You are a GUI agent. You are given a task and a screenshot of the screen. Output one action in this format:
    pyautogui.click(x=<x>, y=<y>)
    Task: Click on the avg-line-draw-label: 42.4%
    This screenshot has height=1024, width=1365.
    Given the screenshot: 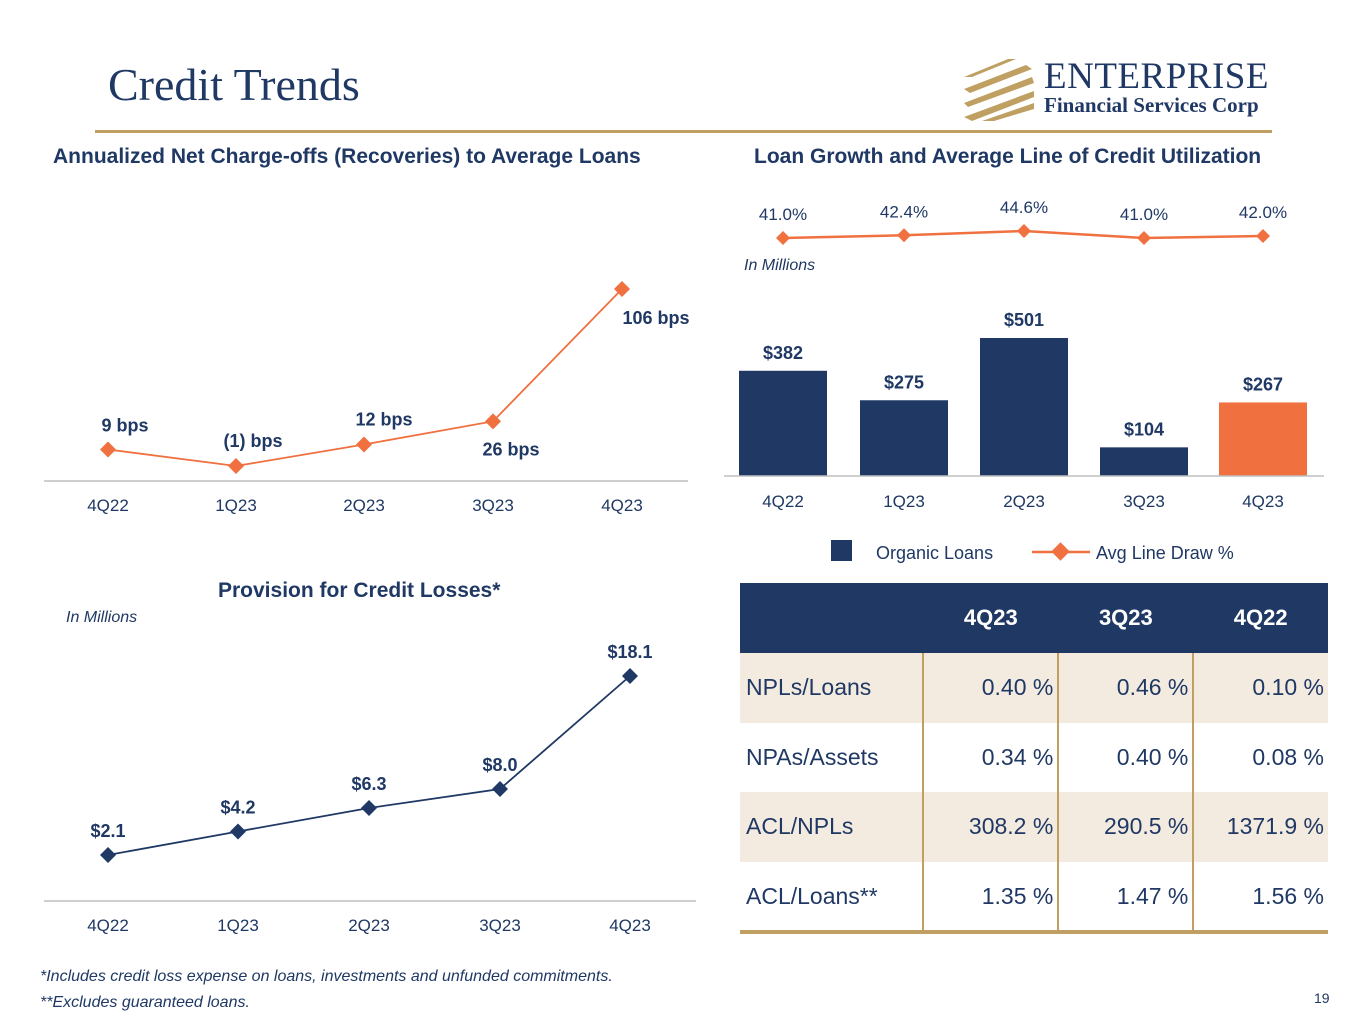 What is the action you would take?
    pyautogui.click(x=904, y=211)
    